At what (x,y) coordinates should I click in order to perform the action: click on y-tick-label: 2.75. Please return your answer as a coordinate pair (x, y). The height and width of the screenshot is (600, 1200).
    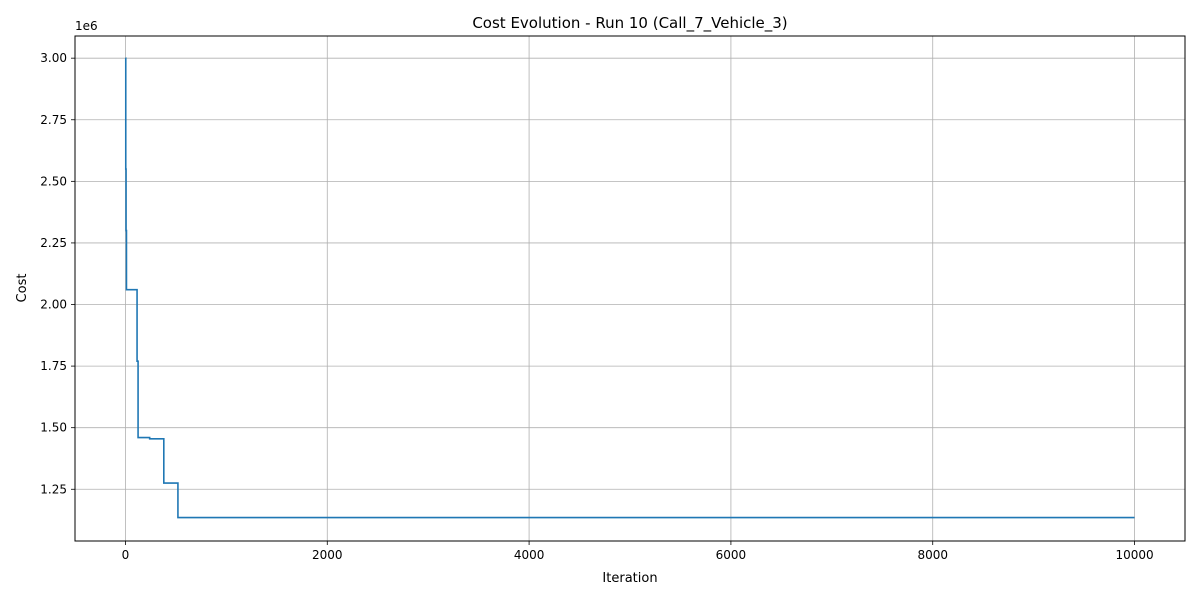
    Looking at the image, I should click on (53, 120).